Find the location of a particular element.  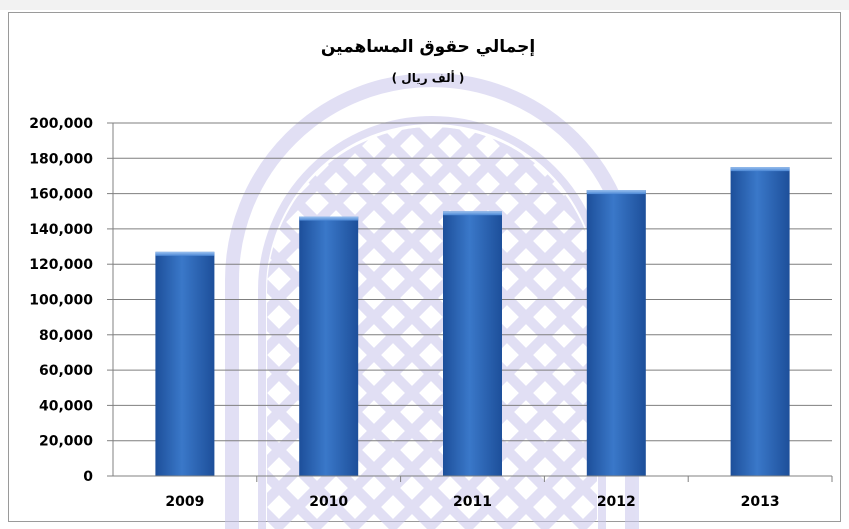

x-tick-label: 2009 is located at coordinates (184, 502).